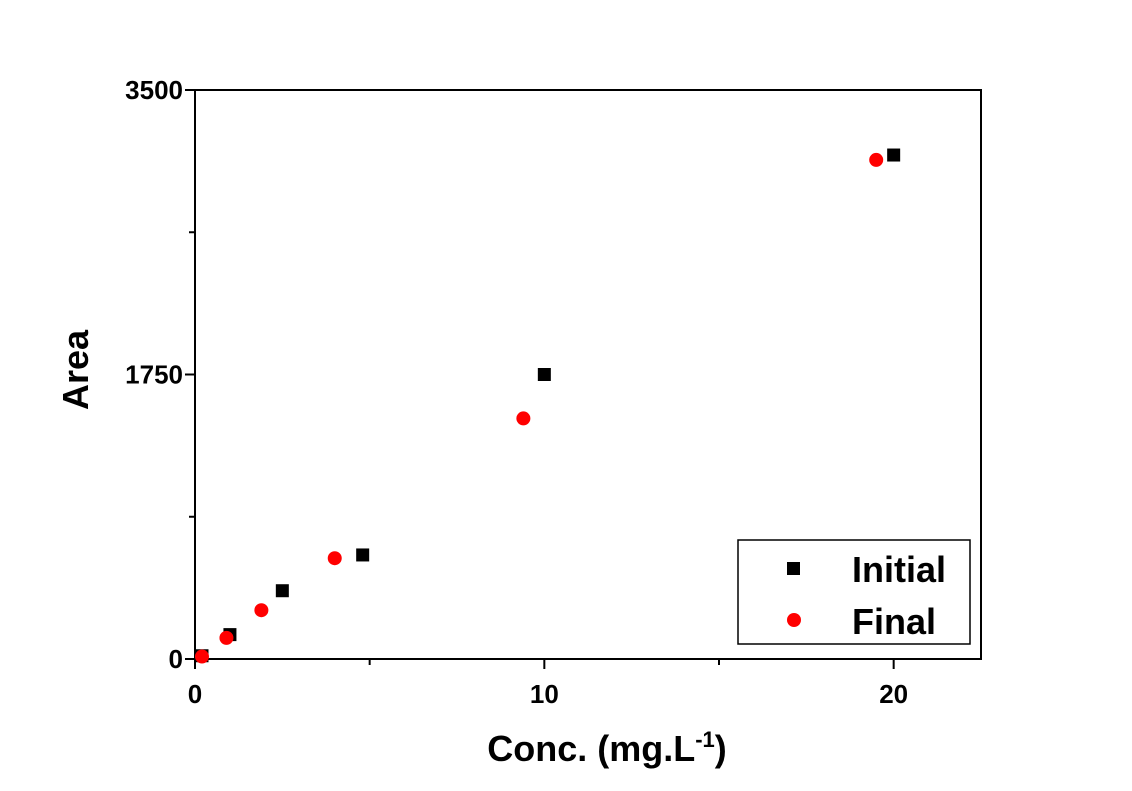 This screenshot has height=791, width=1132. What do you see at coordinates (899, 569) in the screenshot?
I see `legend-label-initial: Initial` at bounding box center [899, 569].